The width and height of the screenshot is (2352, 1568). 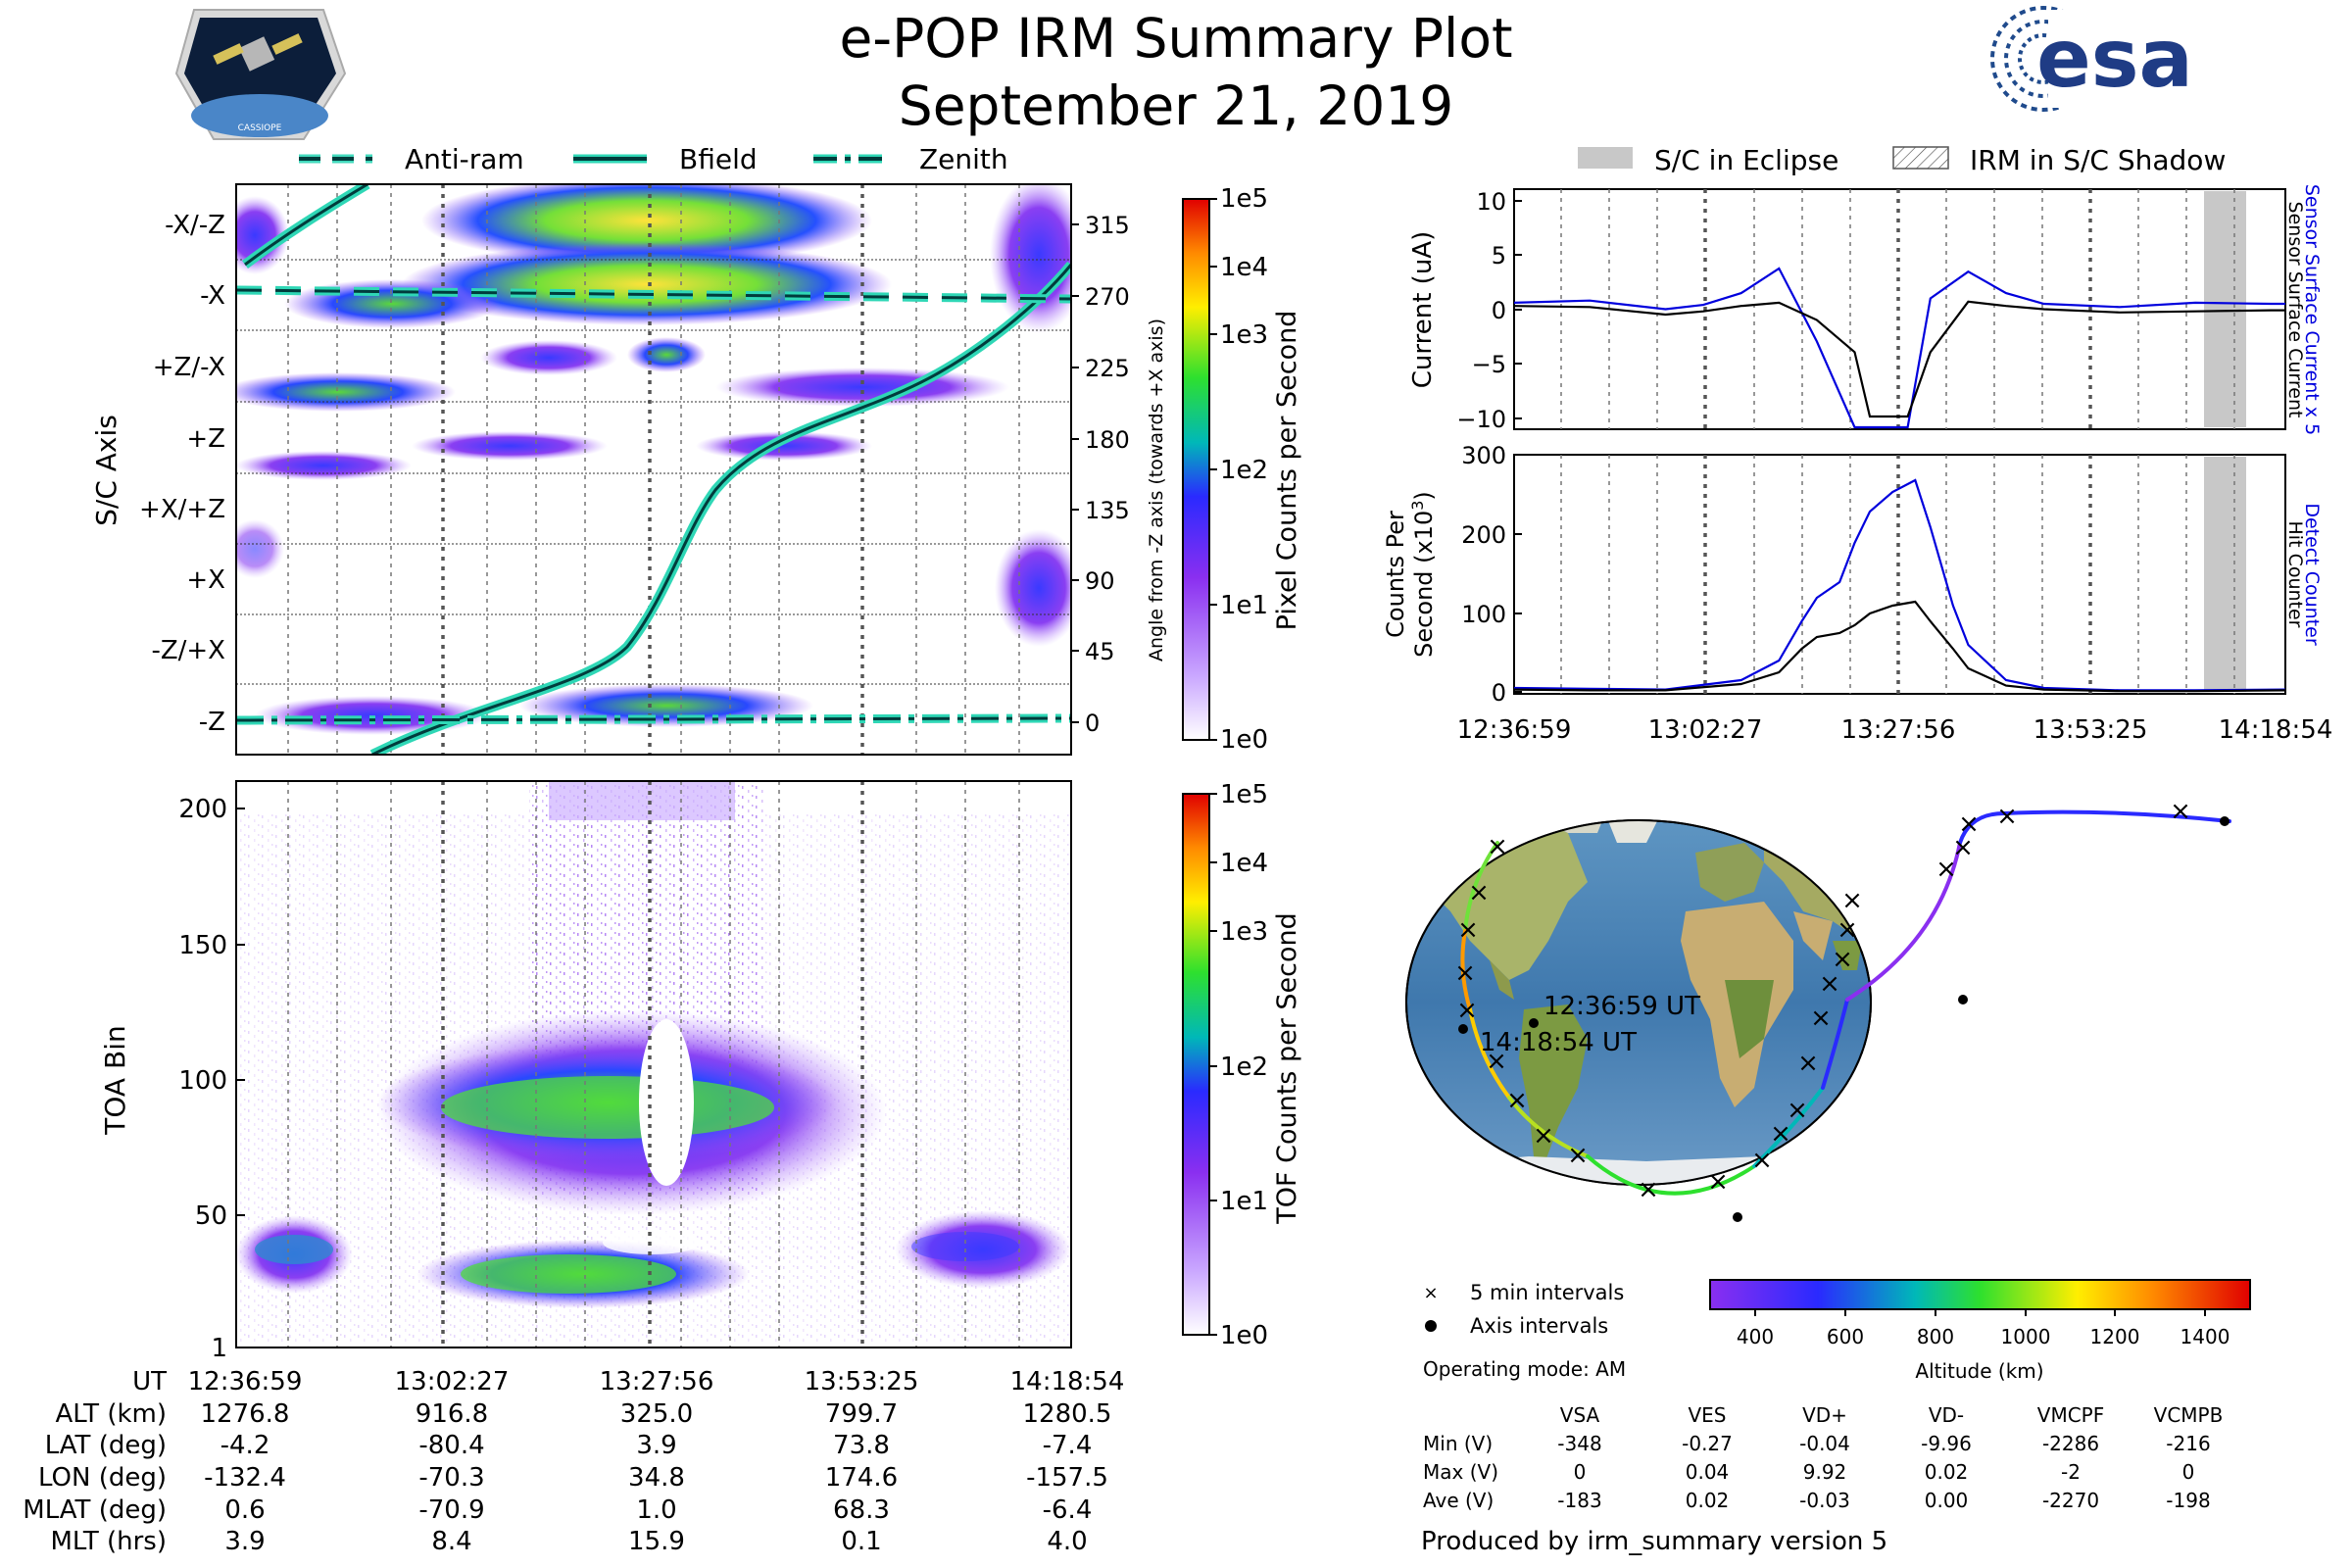 What do you see at coordinates (1499, 693) in the screenshot?
I see `counts-ytick: 0` at bounding box center [1499, 693].